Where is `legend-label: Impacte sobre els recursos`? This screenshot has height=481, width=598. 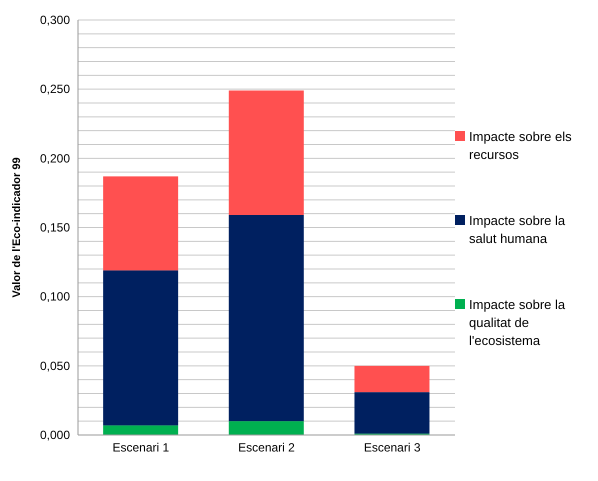
legend-label: Impacte sobre els recursos is located at coordinates (521, 146).